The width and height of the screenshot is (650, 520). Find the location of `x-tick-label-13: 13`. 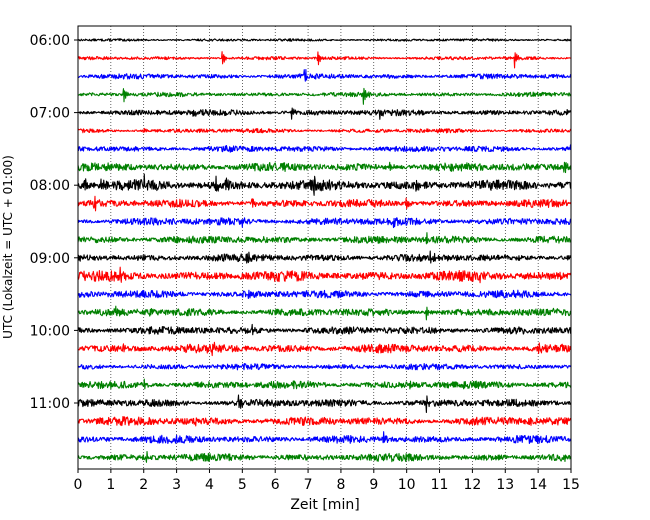

x-tick-label-13: 13 is located at coordinates (505, 485).